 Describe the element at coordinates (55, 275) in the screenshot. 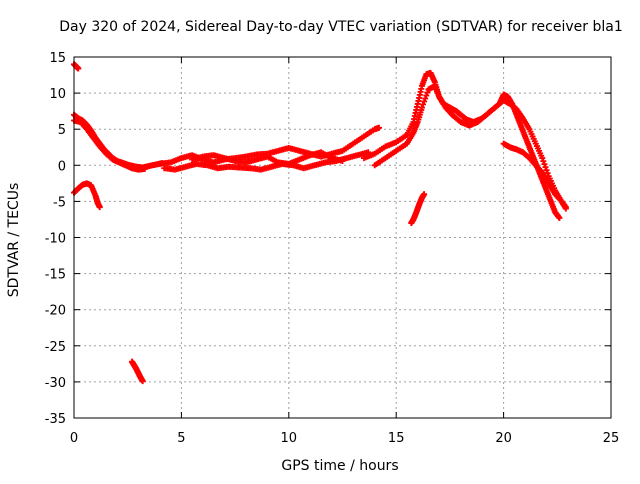

I see `y-tick-label: -15` at that location.